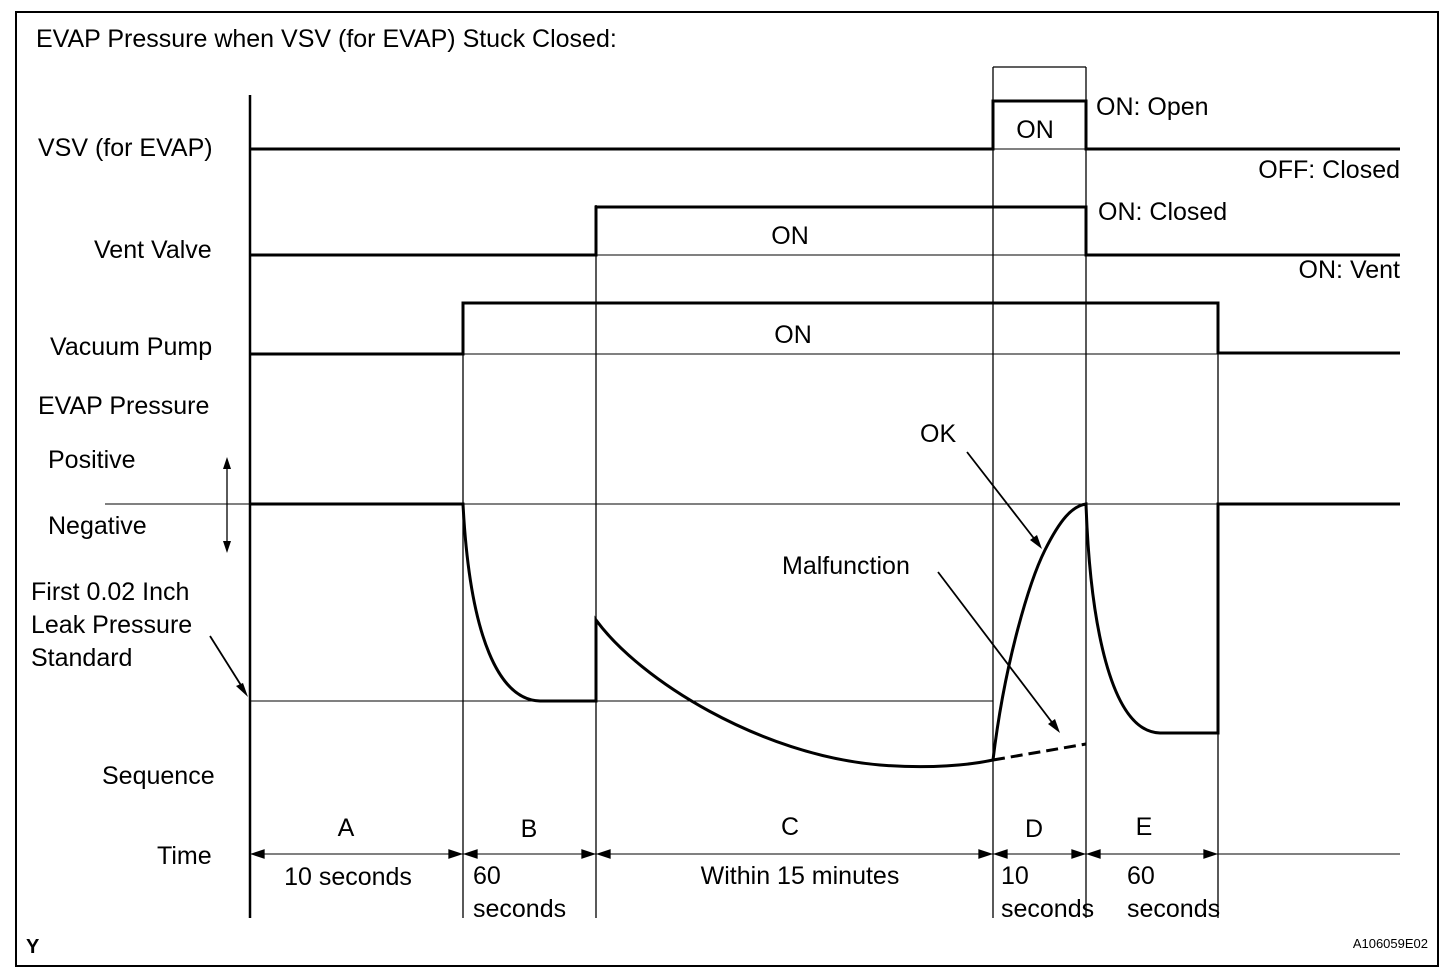  What do you see at coordinates (734, 854) in the screenshot?
I see `interval-arrows` at bounding box center [734, 854].